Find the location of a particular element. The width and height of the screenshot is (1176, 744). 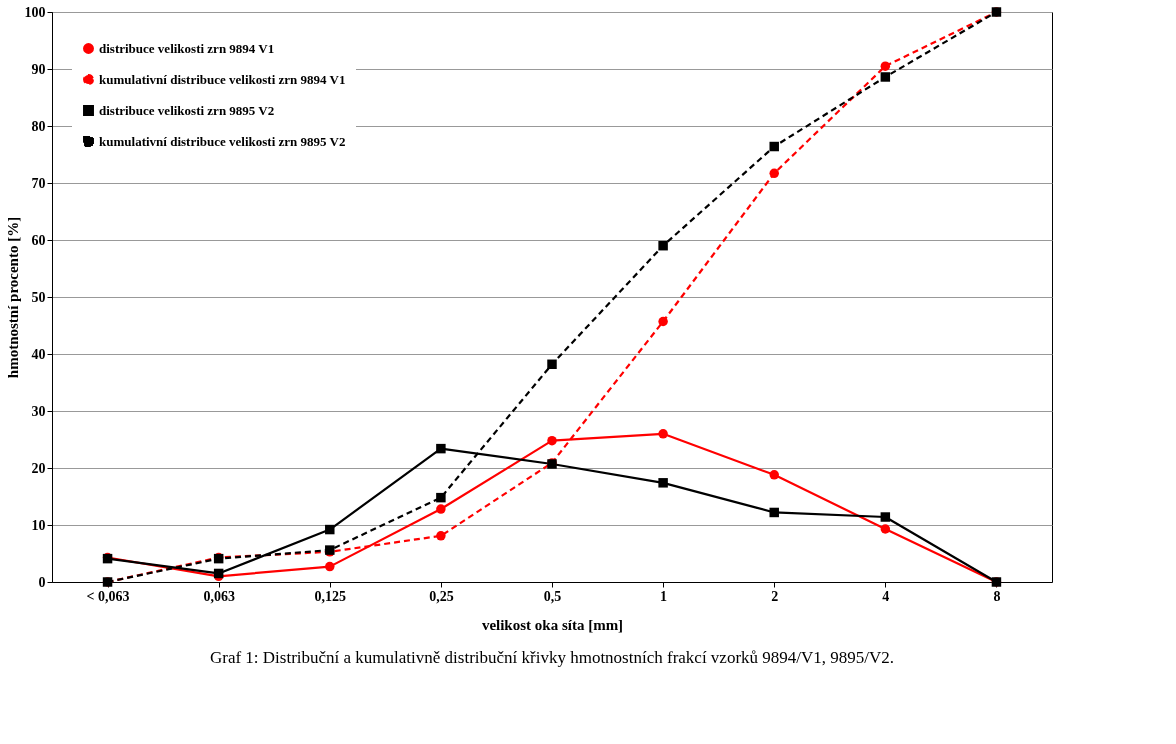

y-tick-label: 50 is located at coordinates (38, 297).